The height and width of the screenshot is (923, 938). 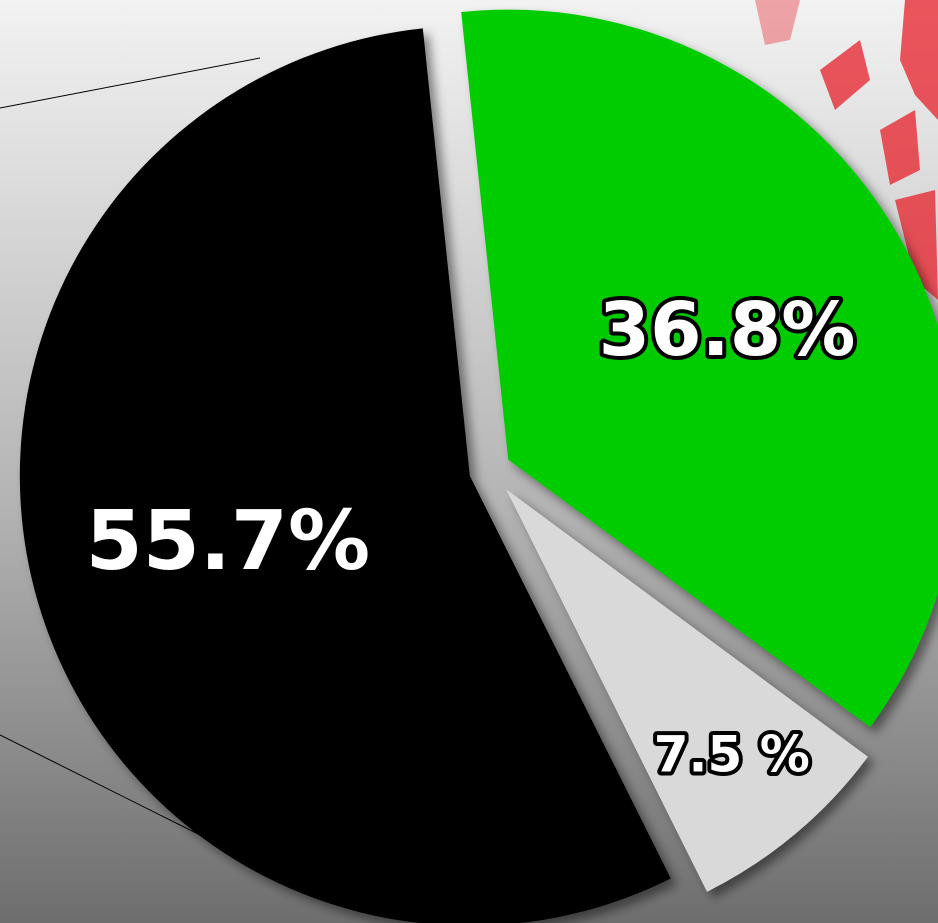 I want to click on data-label: 36.8%, so click(x=727, y=330).